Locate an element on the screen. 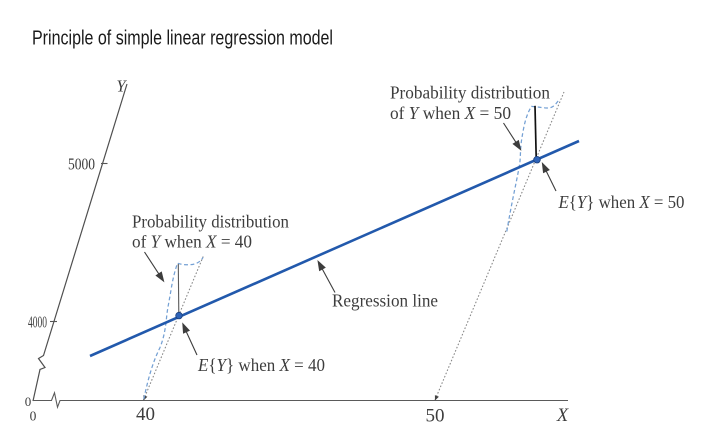 This screenshot has height=447, width=707. svg-text: 50 is located at coordinates (435, 415).